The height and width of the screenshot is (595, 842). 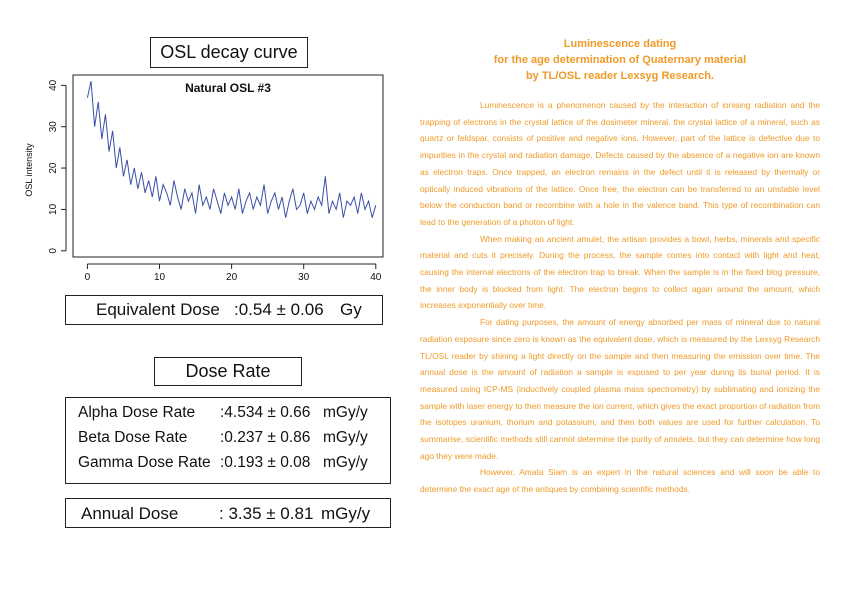 What do you see at coordinates (346, 513) in the screenshot?
I see `annual-dose-unit: mGy/y` at bounding box center [346, 513].